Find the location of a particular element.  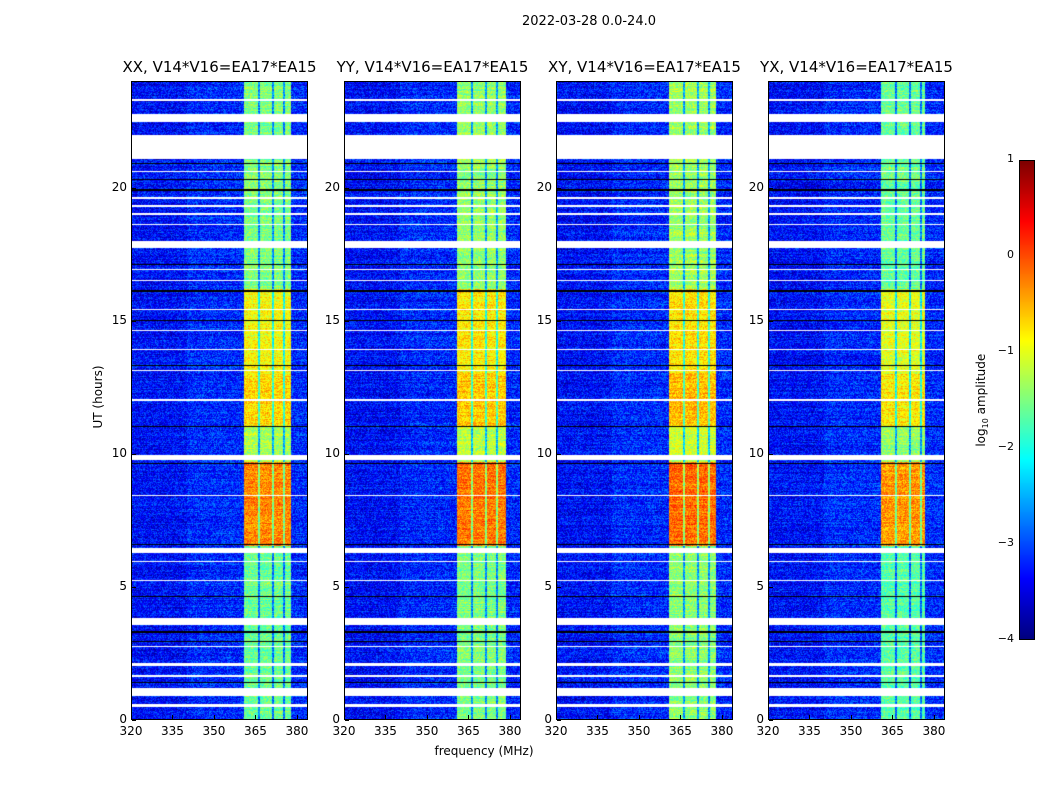

colorbar-tick-label: 1 is located at coordinates (1010, 158).